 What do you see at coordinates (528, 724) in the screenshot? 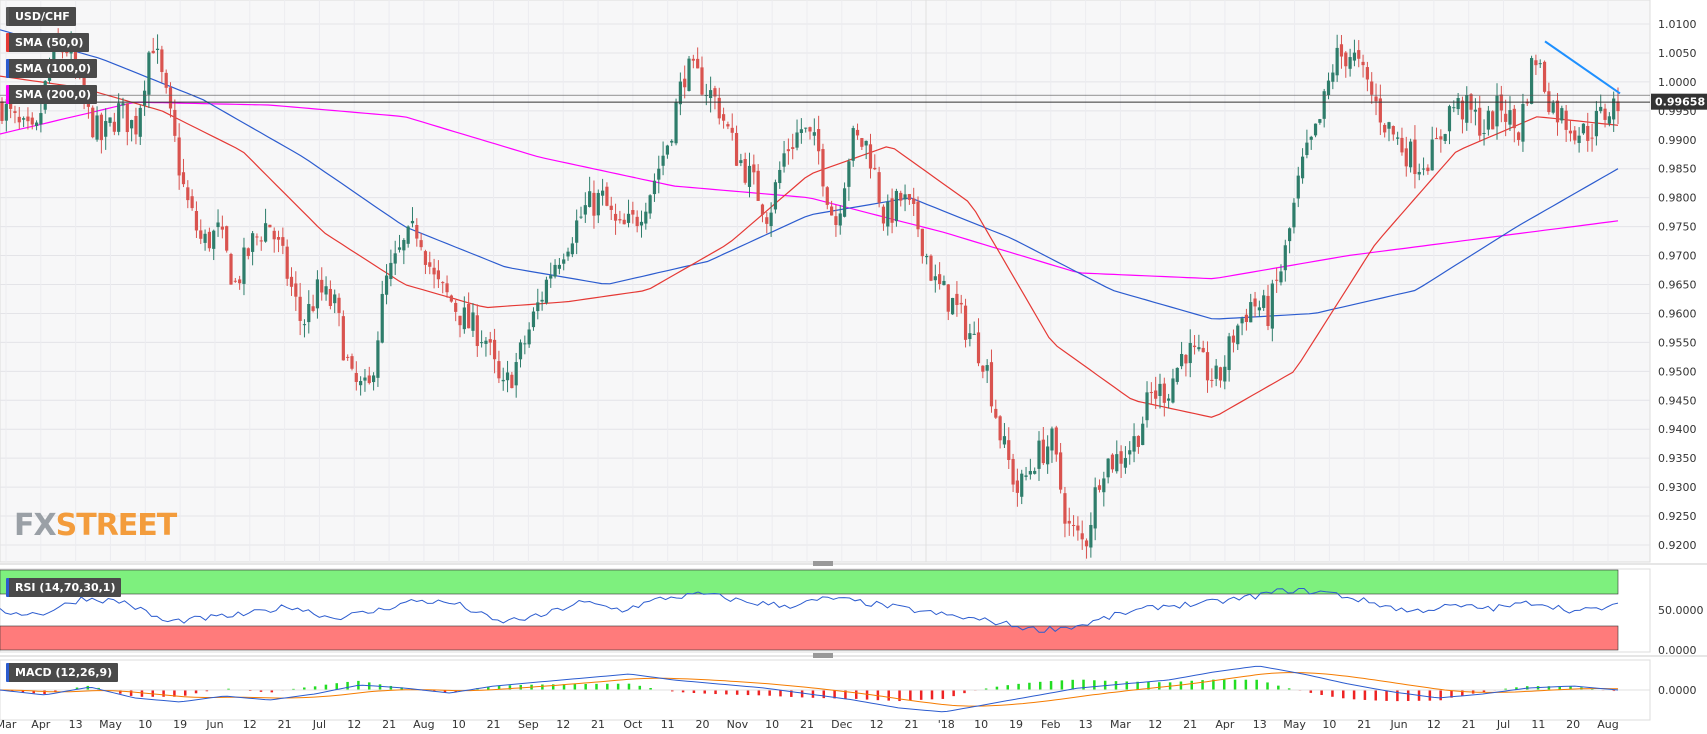
I see `time-tick-label: Sep` at bounding box center [528, 724].